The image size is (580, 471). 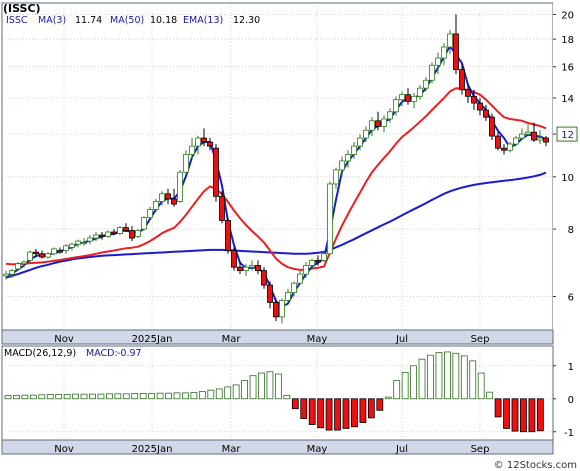 What do you see at coordinates (133, 20) in the screenshot?
I see `price-legend: ISSC MA(3) 11.74 MA(50) 10.18 EMA(13) 12.30` at bounding box center [133, 20].